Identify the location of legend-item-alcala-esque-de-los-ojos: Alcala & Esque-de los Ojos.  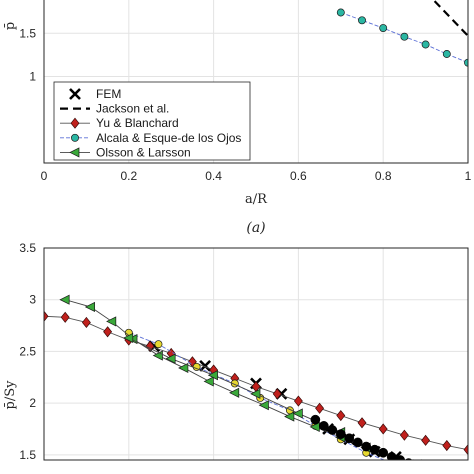
(150, 138).